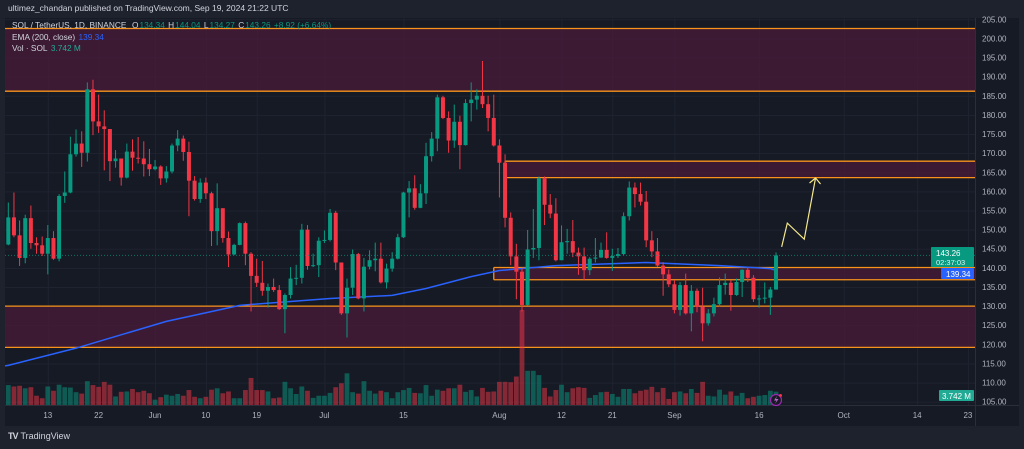 This screenshot has height=449, width=1024. What do you see at coordinates (612, 415) in the screenshot?
I see `time-tick-label: 21` at bounding box center [612, 415].